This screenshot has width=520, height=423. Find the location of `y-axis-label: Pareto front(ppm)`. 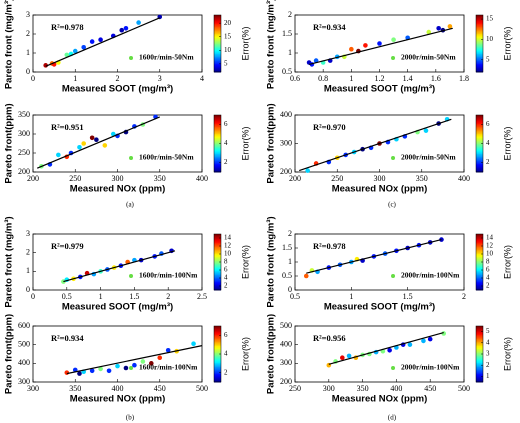

y-axis-label: Pareto front(ppm) is located at coordinates (9, 143).